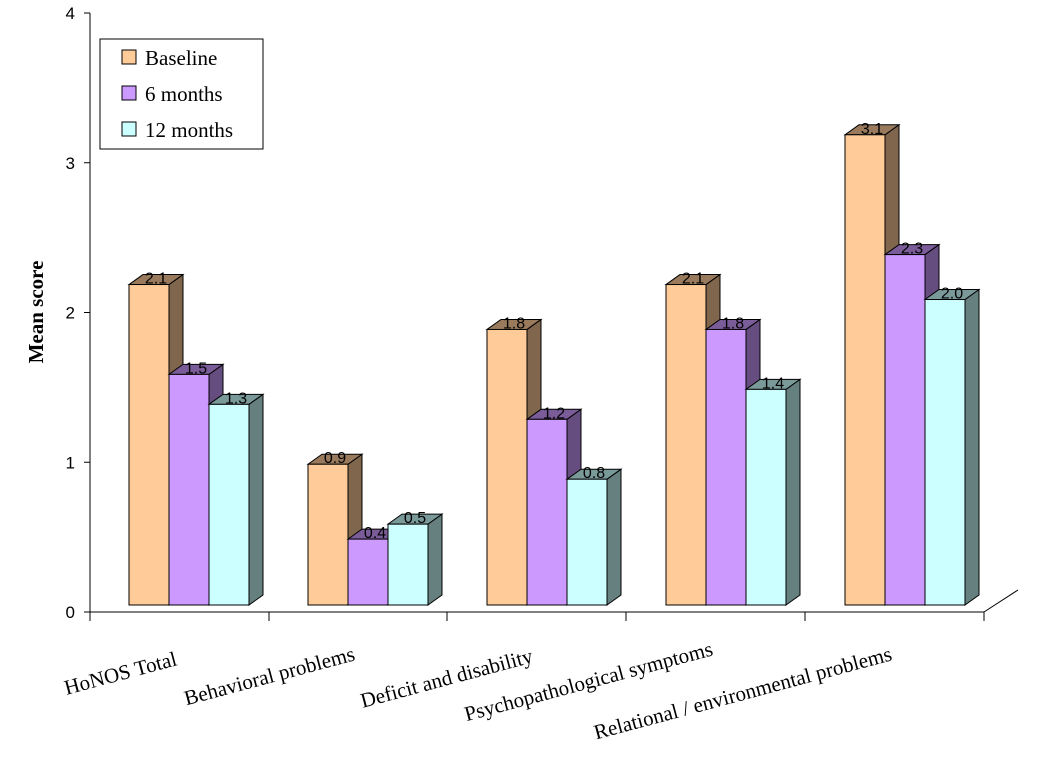 Image resolution: width=1049 pixels, height=777 pixels. What do you see at coordinates (415, 518) in the screenshot?
I see `data-label: 0.5` at bounding box center [415, 518].